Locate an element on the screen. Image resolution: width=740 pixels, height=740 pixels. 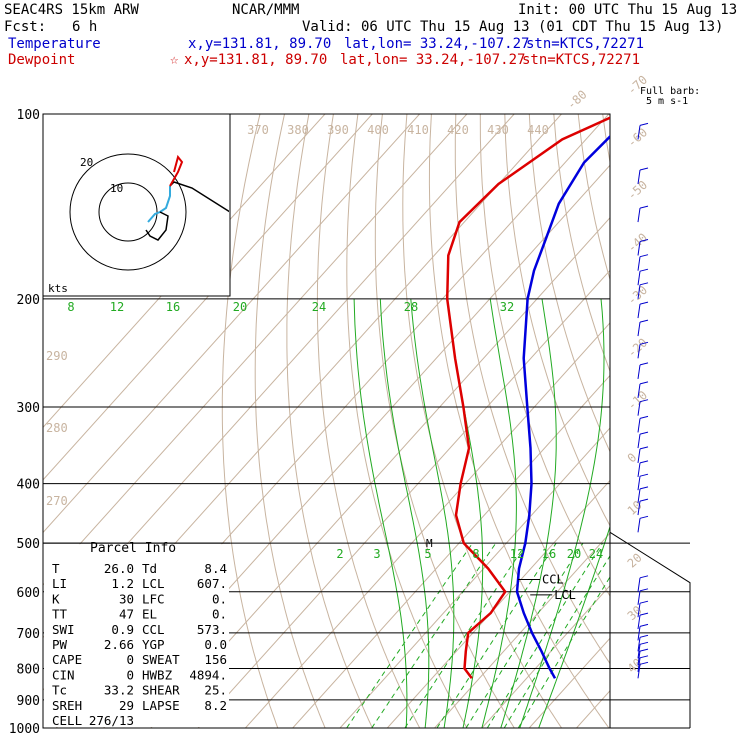
marker-label: LCL is located at coordinates (565, 595).